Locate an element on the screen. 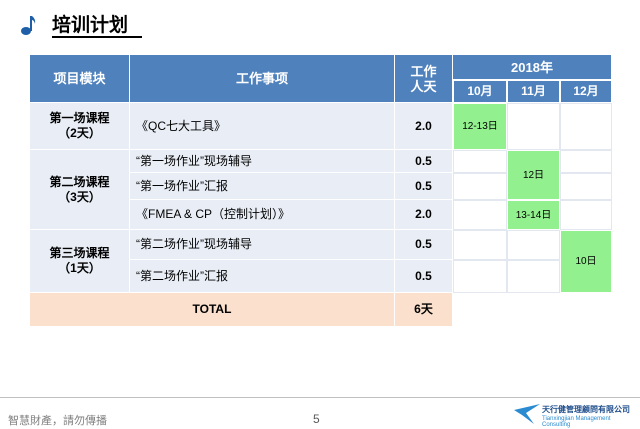 The height and width of the screenshot is (429, 640). task-cell: “第一场作业”现场辅导 is located at coordinates (262, 161).